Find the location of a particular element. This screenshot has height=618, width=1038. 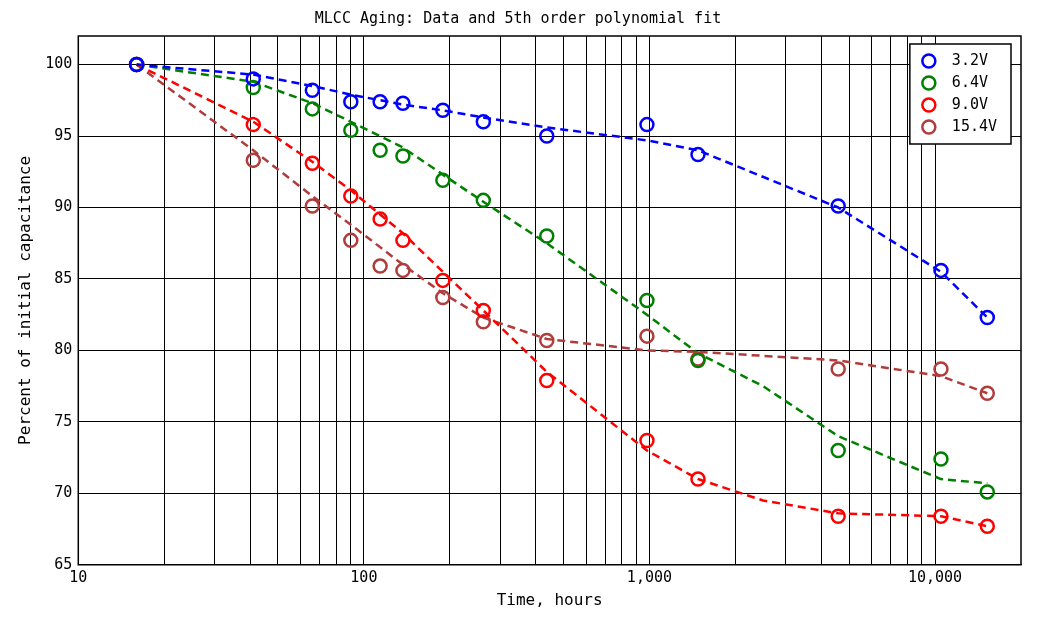

x-tick-label: 10,000 is located at coordinates (935, 576).